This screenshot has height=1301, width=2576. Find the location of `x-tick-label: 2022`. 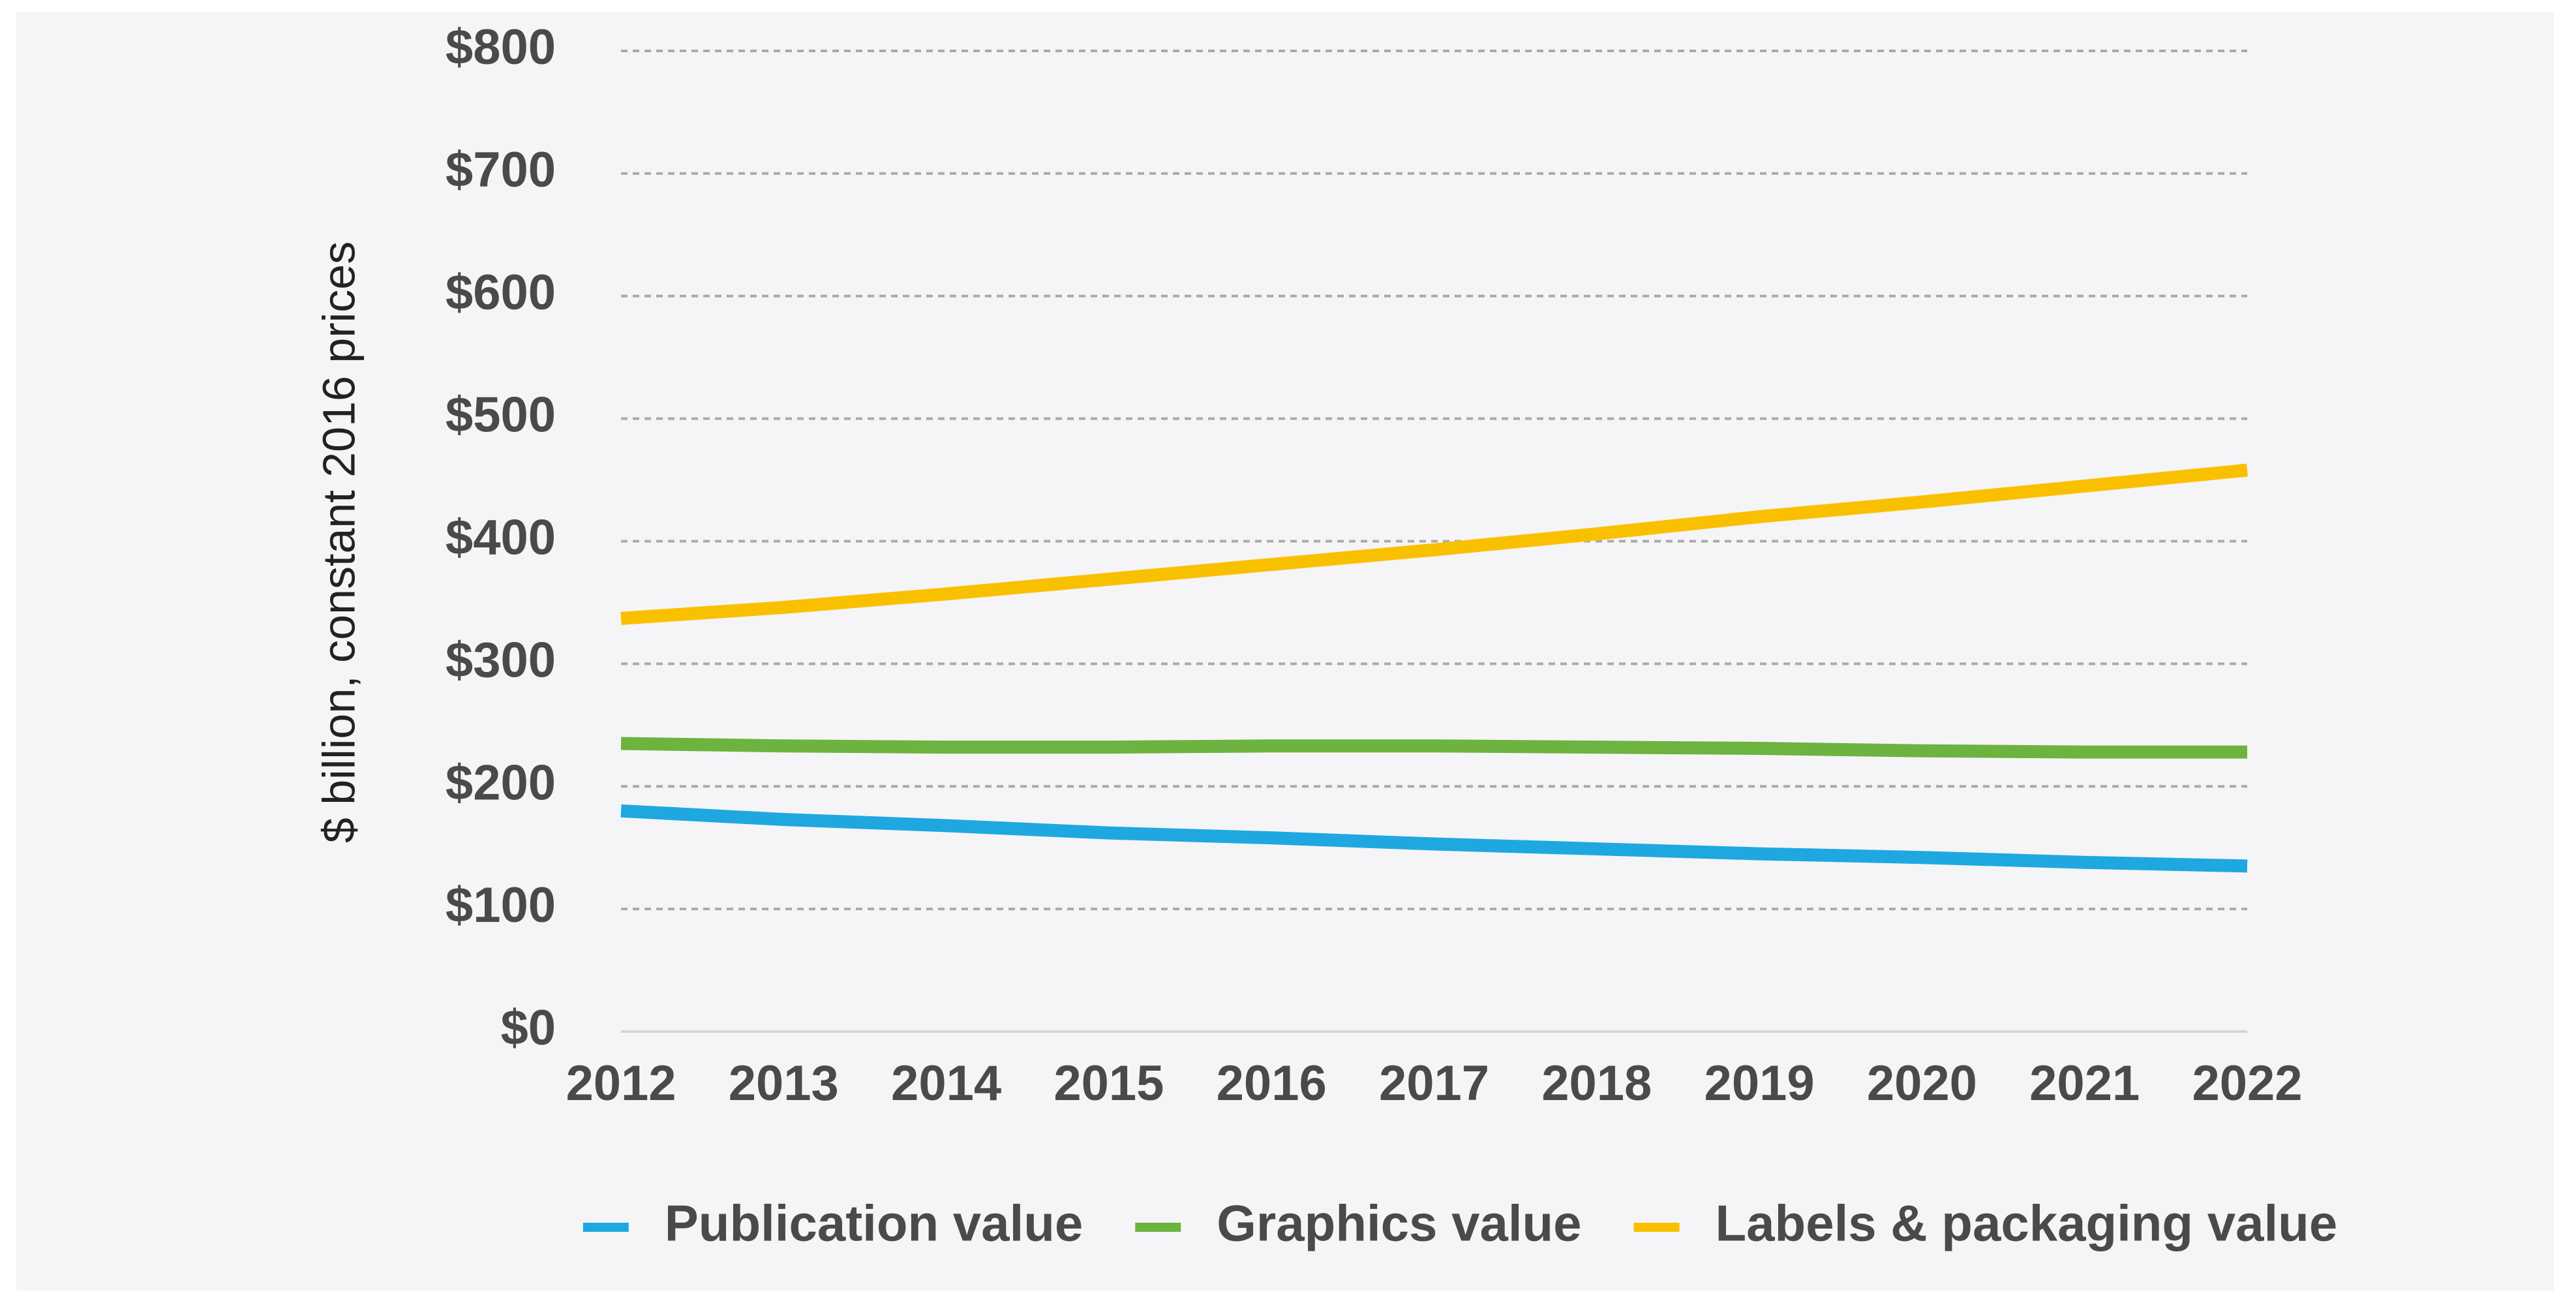

x-tick-label: 2022 is located at coordinates (2247, 1083).